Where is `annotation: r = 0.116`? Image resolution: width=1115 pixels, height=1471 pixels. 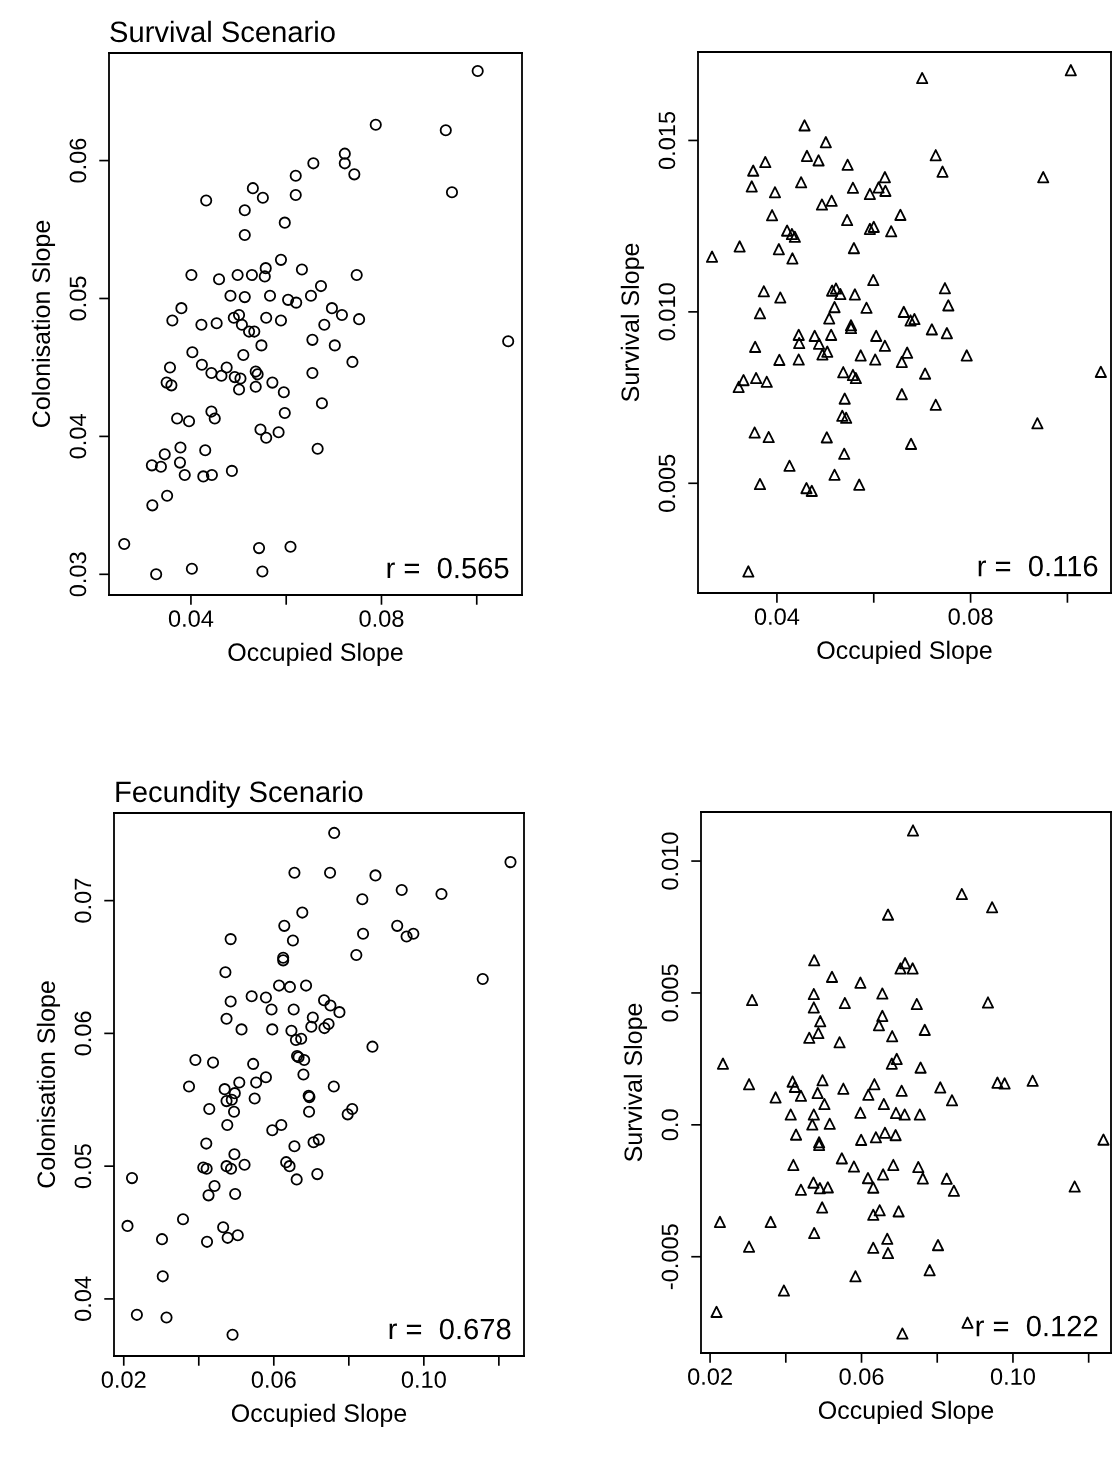 annotation: r = 0.116 is located at coordinates (1038, 566).